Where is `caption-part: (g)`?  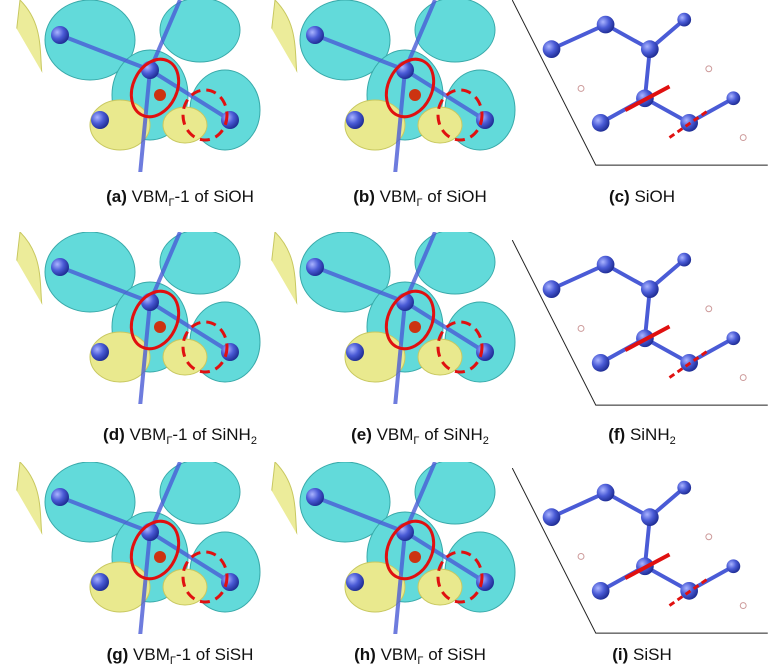
caption-part: (g) is located at coordinates (118, 654).